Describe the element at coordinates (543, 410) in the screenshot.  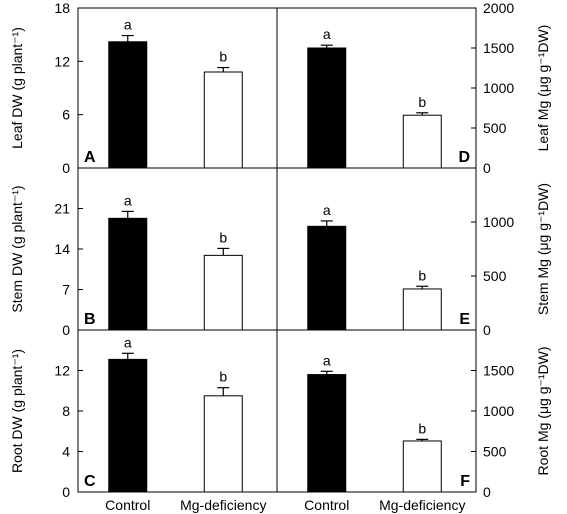
I see `y-axis-label: Root Mg (μg g⁻¹DW)` at that location.